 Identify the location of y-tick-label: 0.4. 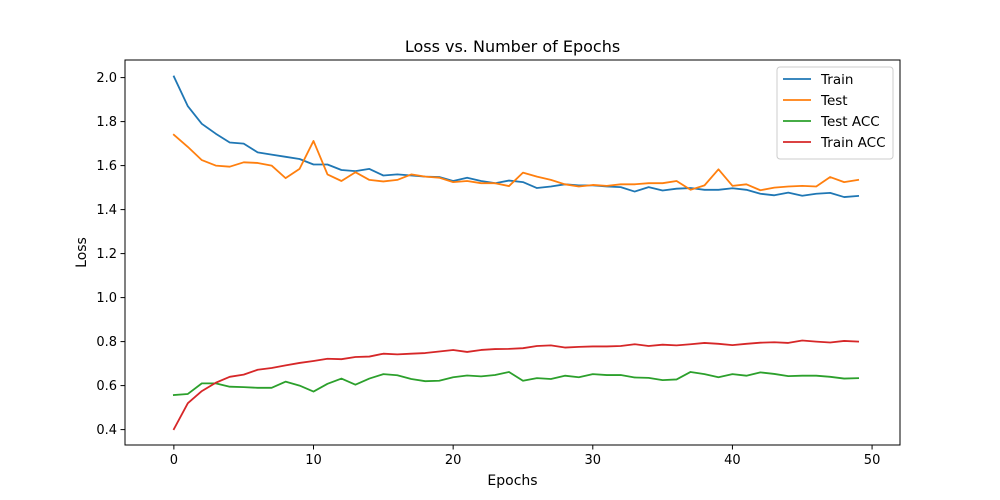
(106, 430).